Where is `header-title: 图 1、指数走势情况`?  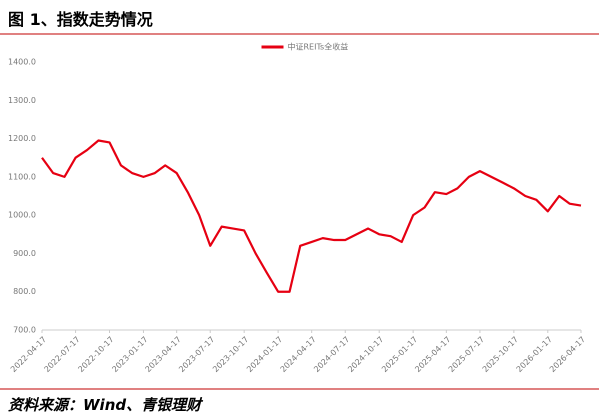 header-title: 图 1、指数走势情况 is located at coordinates (80, 19).